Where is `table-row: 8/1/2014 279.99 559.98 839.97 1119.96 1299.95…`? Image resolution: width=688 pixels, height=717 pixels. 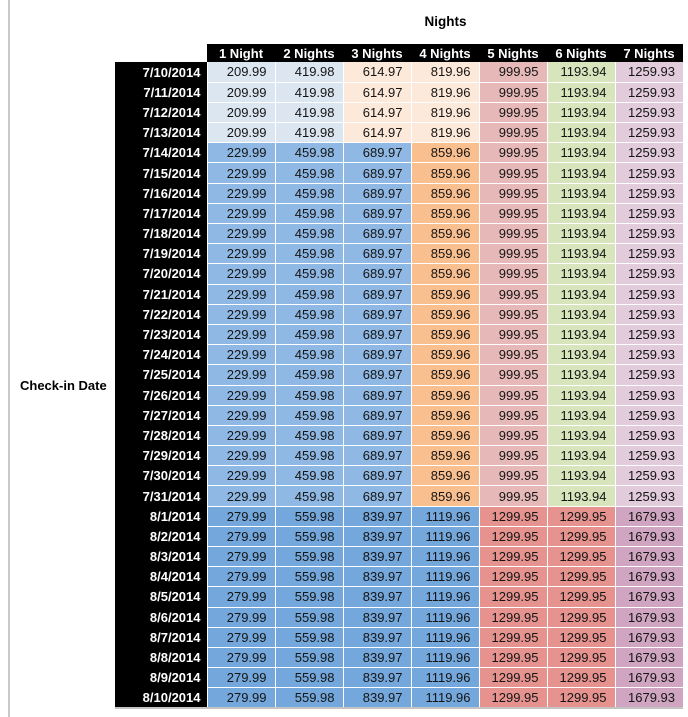
table-row: 8/1/2014 279.99 559.98 839.97 1119.96 1299.95… is located at coordinates (399, 516).